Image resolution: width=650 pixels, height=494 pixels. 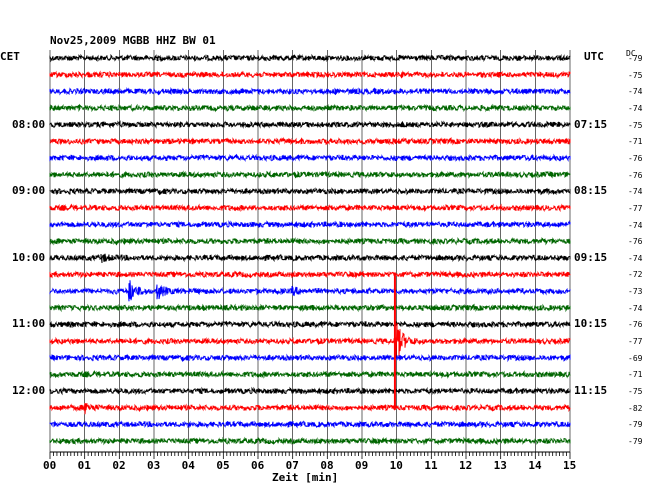 I want to click on dc-header-label: DC, so click(x=631, y=53).